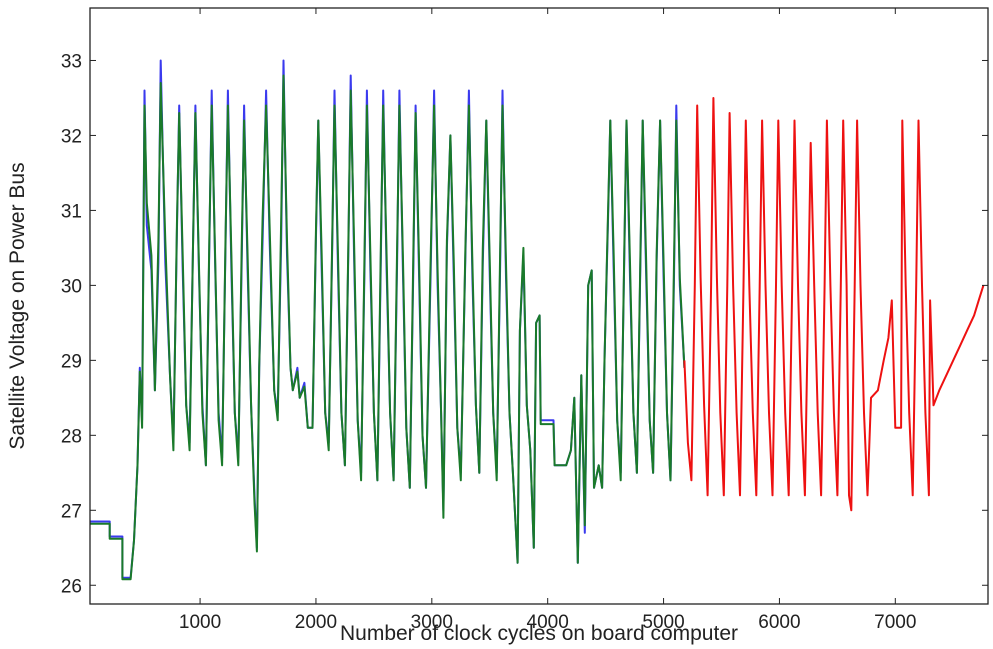  What do you see at coordinates (895, 622) in the screenshot?
I see `x-tick-label: 7000` at bounding box center [895, 622].